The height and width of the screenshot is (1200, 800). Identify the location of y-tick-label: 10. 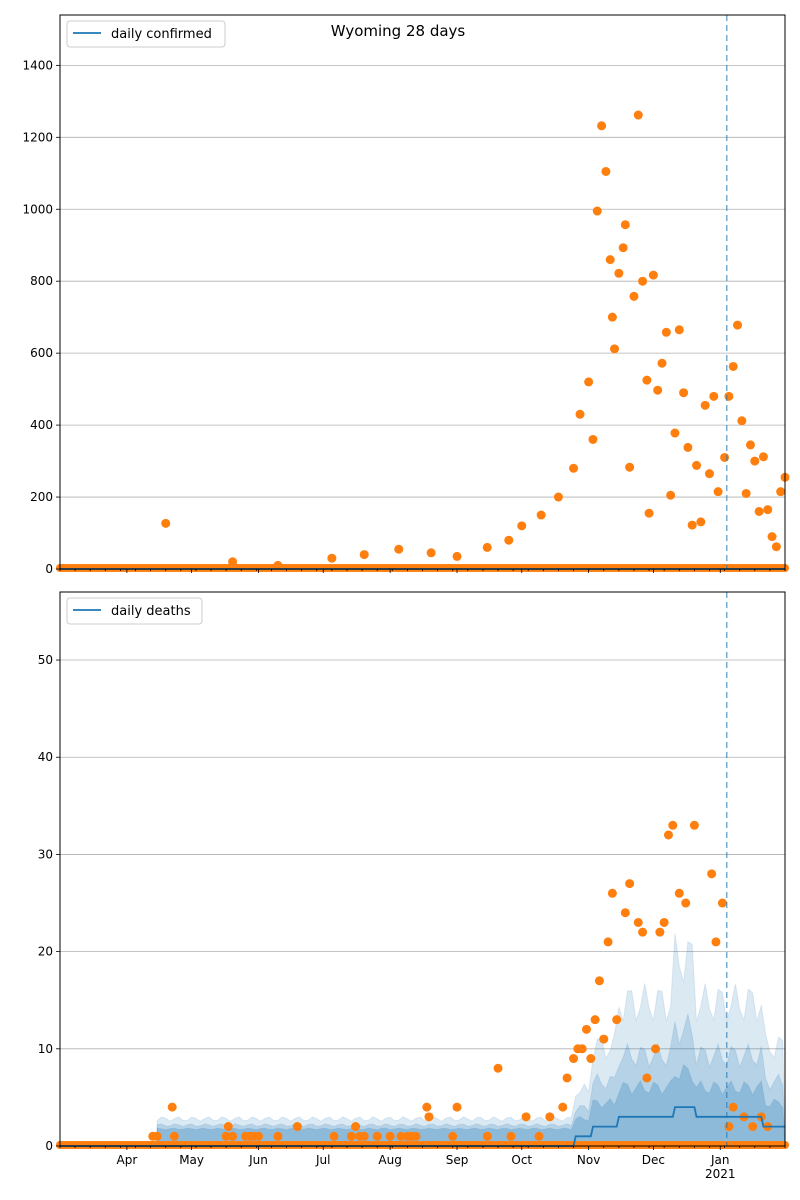
(45, 1049).